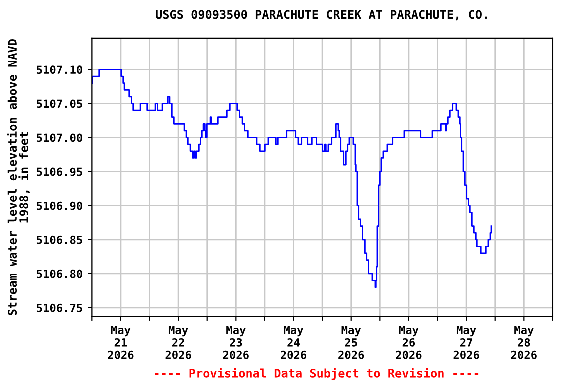  I want to click on x-tick-label: May 21 2026, so click(121, 343).